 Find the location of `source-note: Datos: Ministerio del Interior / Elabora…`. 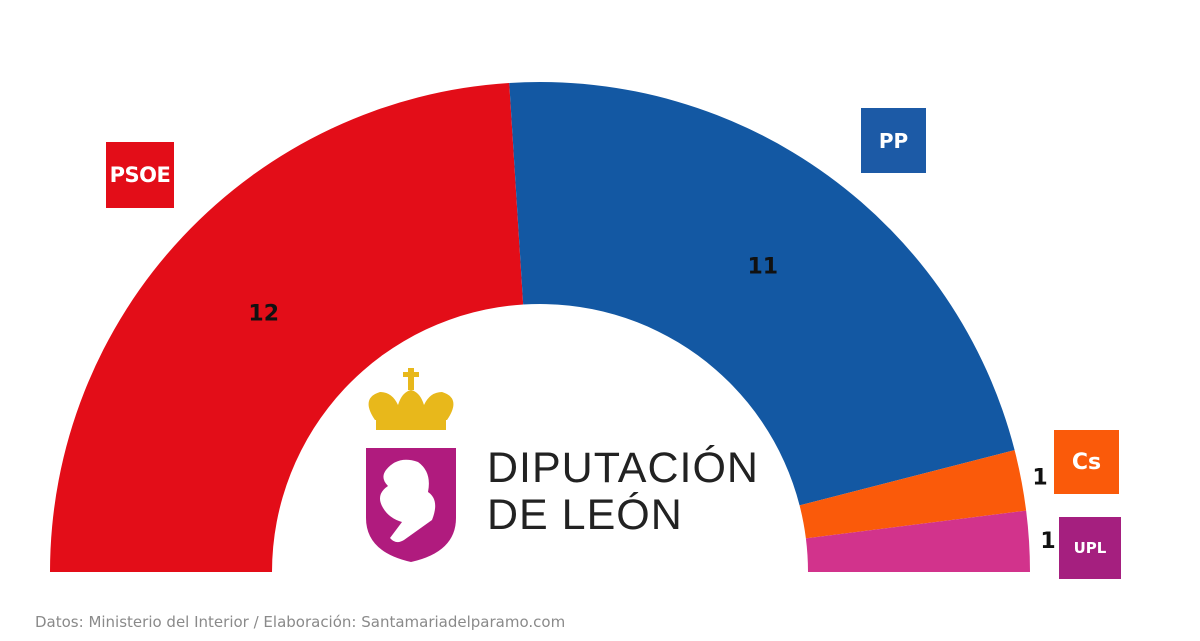

source-note: Datos: Ministerio del Interior / Elabora… is located at coordinates (300, 622).